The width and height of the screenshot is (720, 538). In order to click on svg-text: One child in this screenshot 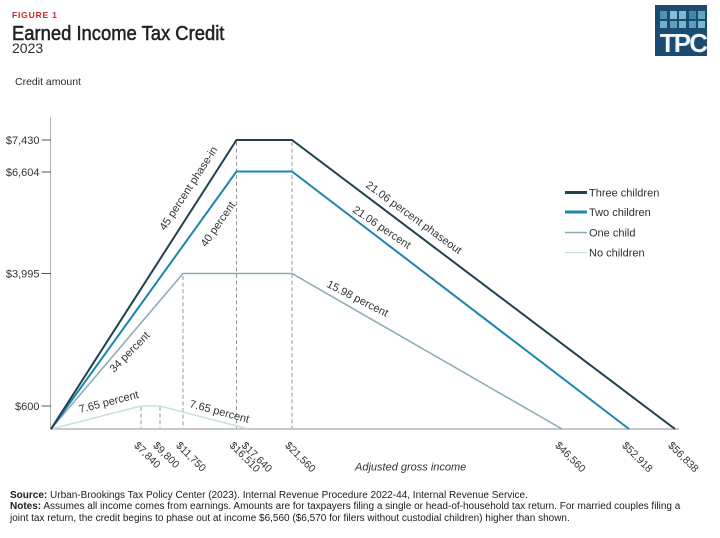, I will do `click(612, 234)`.